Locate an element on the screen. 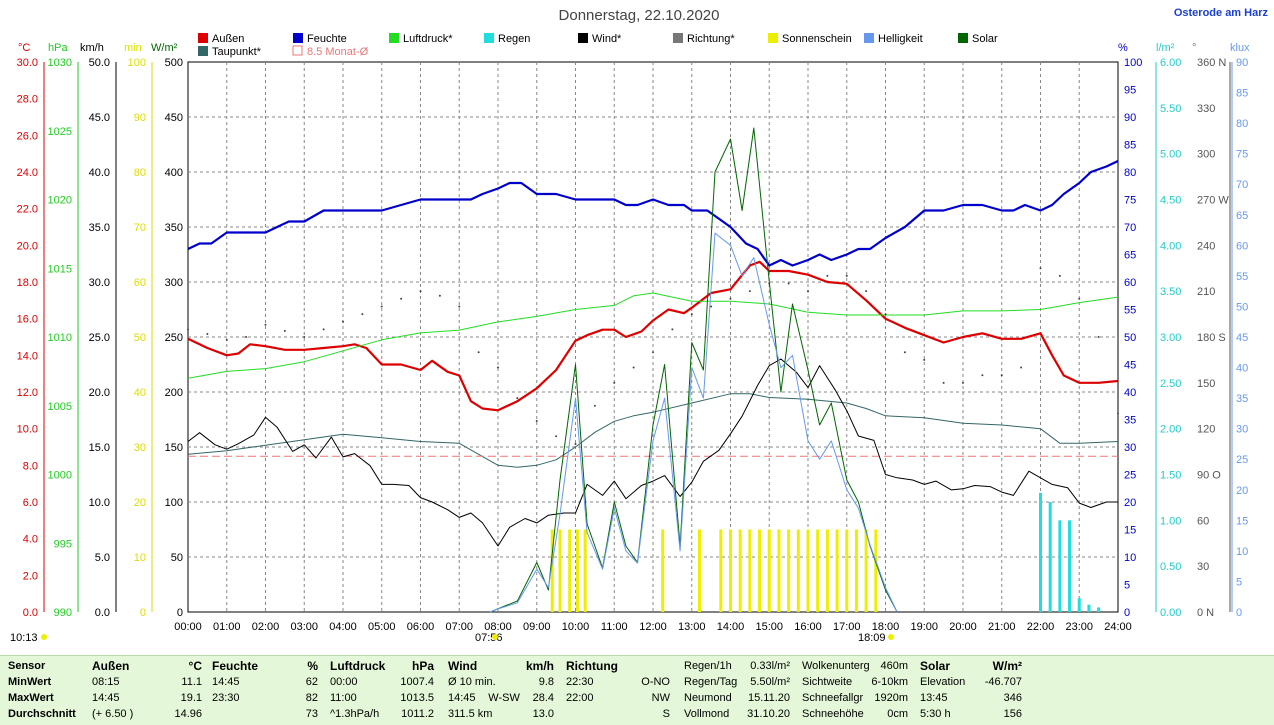  tick-sun: 70 is located at coordinates (140, 228).